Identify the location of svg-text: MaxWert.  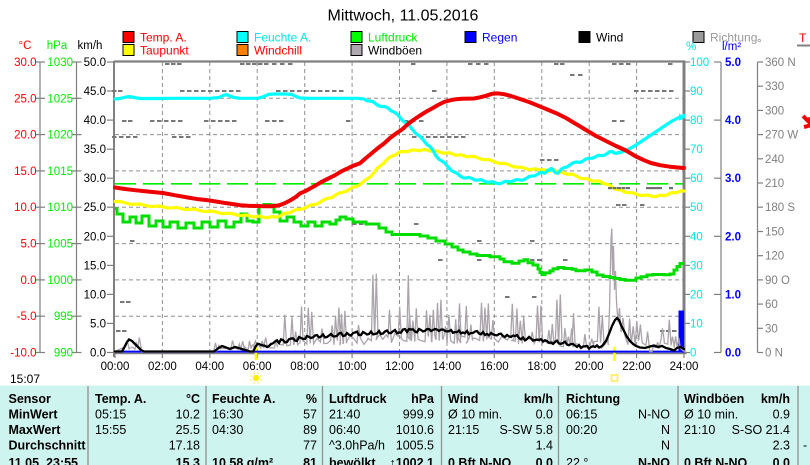
(35, 430).